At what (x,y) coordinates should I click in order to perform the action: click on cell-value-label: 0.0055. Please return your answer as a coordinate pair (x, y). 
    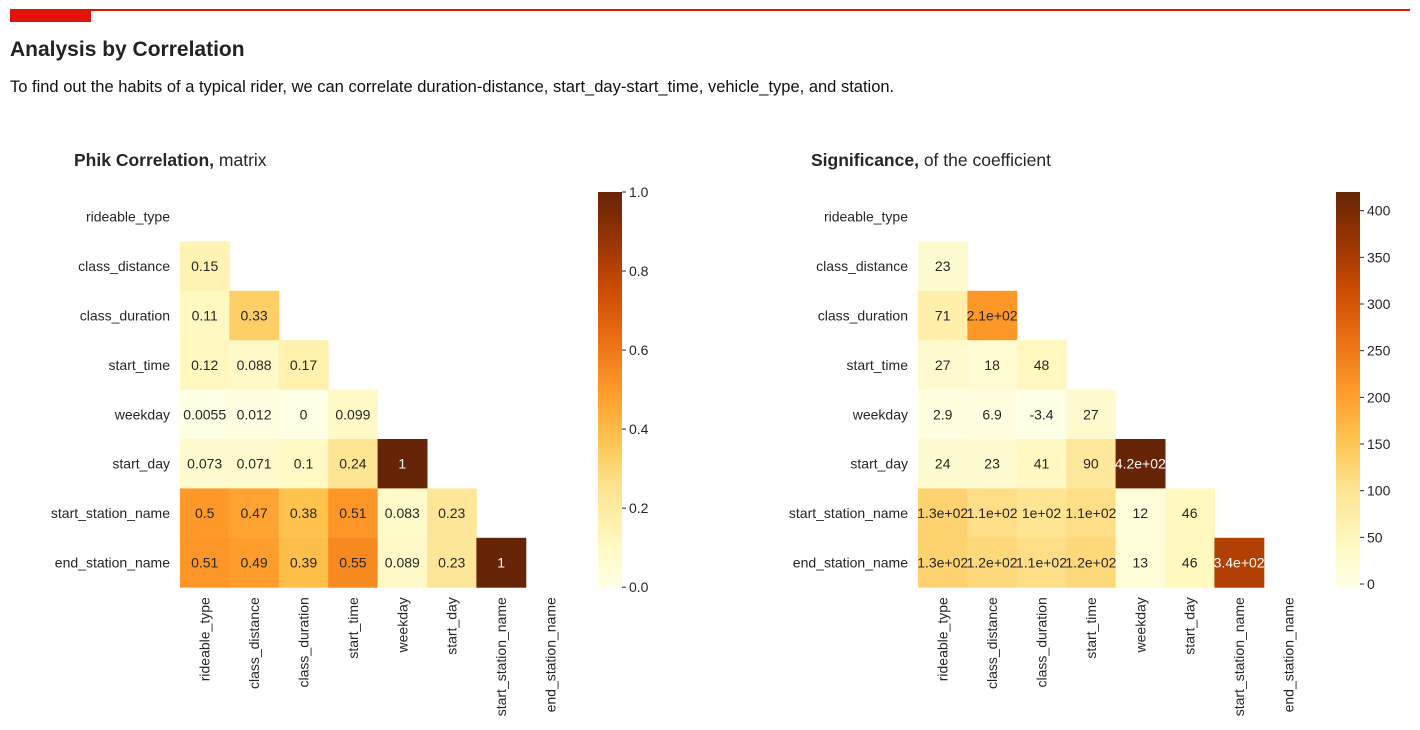
    Looking at the image, I should click on (204, 414).